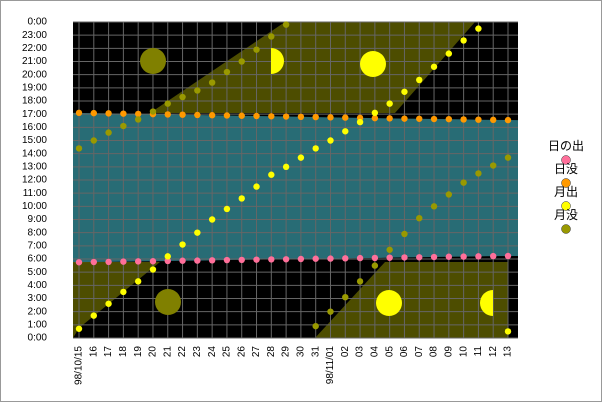  What do you see at coordinates (79, 365) in the screenshot?
I see `x-tick-label: 98/10/15` at bounding box center [79, 365].